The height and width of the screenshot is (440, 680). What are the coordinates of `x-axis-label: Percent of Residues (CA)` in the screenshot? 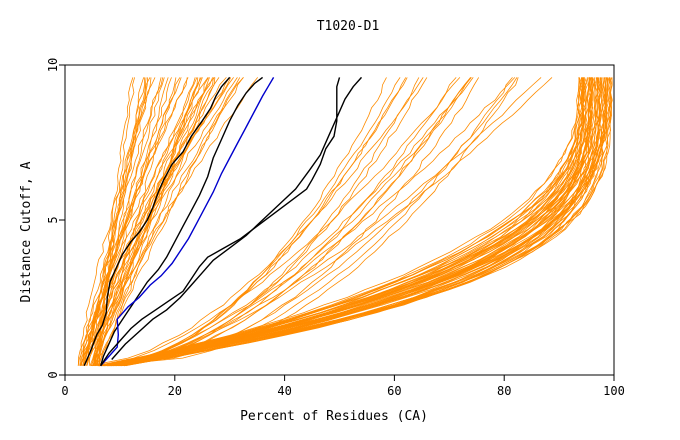 It's located at (334, 416).